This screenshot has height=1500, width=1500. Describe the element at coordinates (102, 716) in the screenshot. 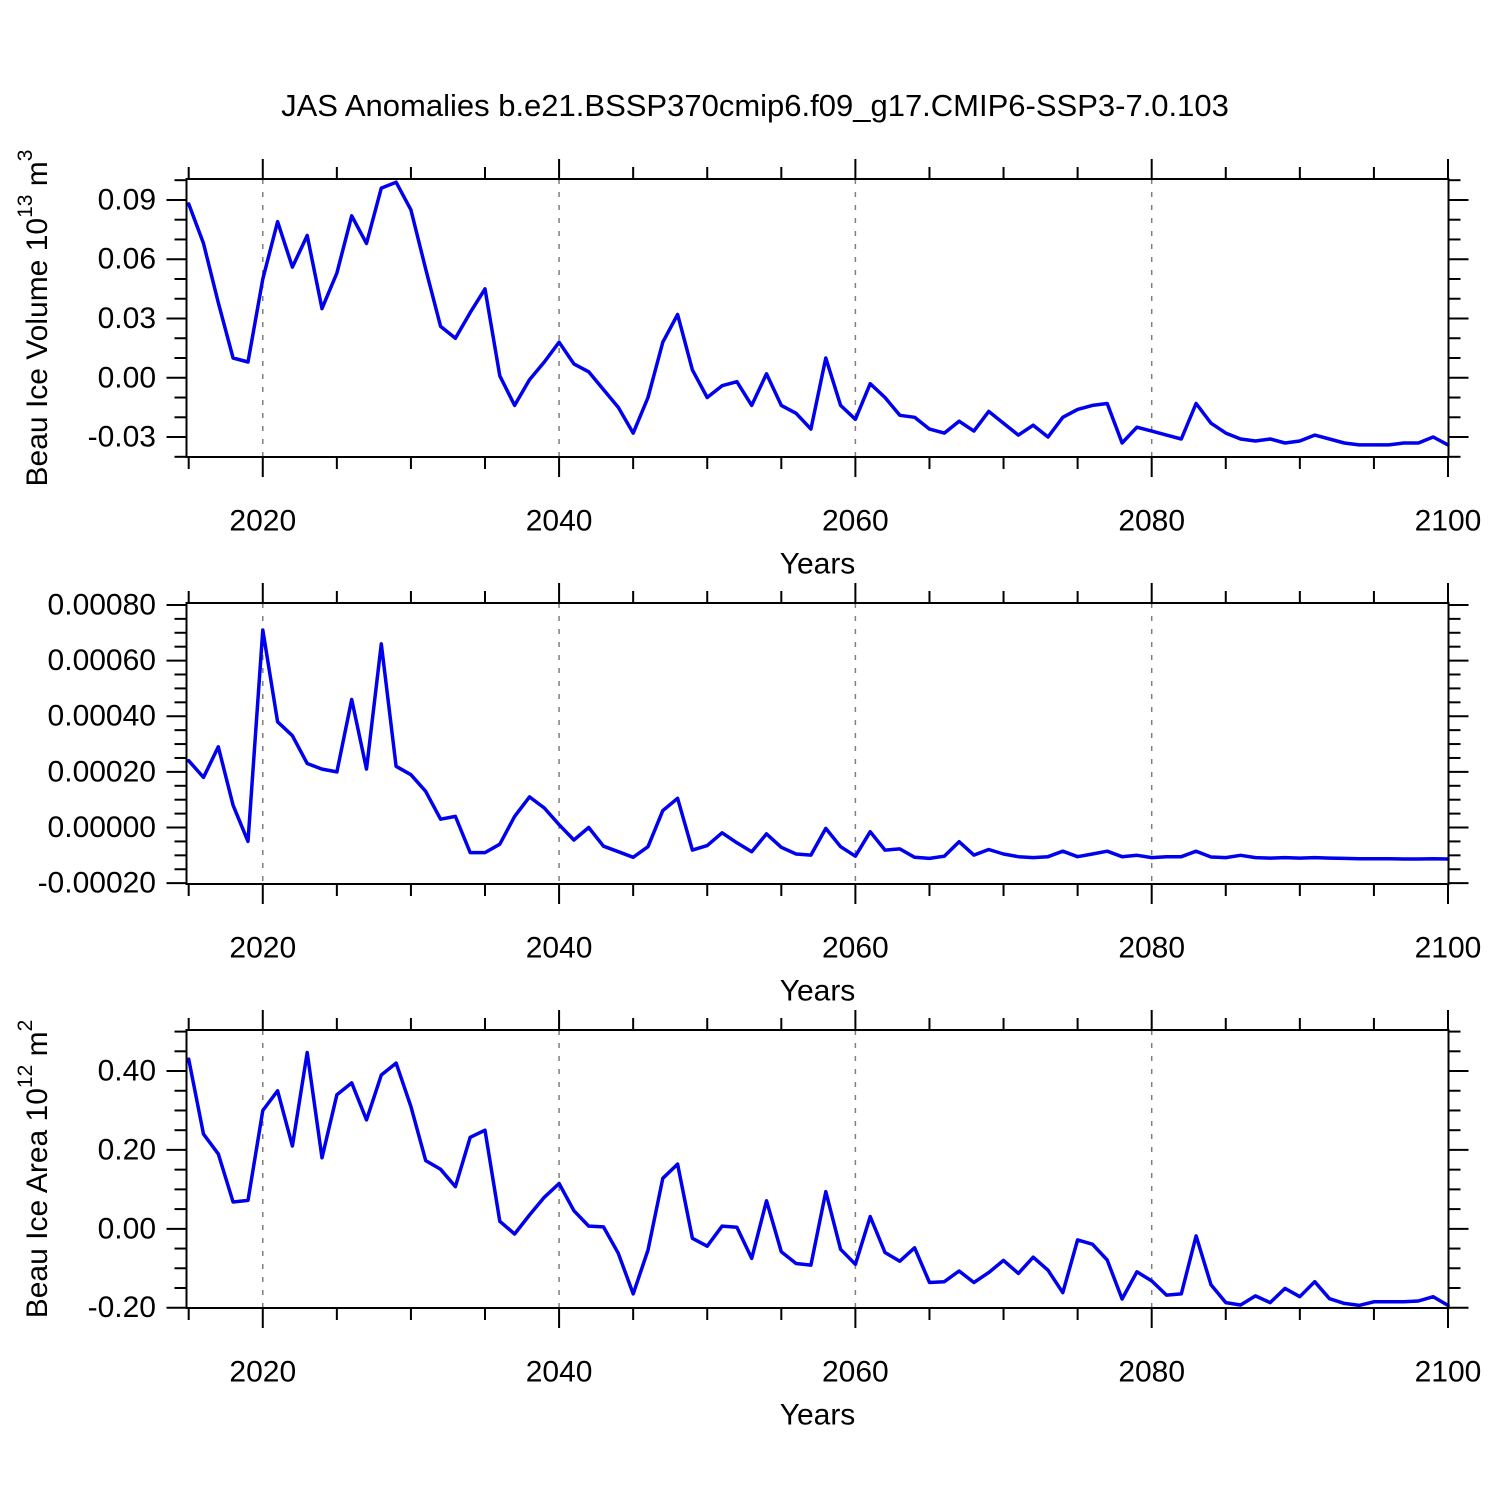

I see `y-tick-label: 0.00040` at that location.